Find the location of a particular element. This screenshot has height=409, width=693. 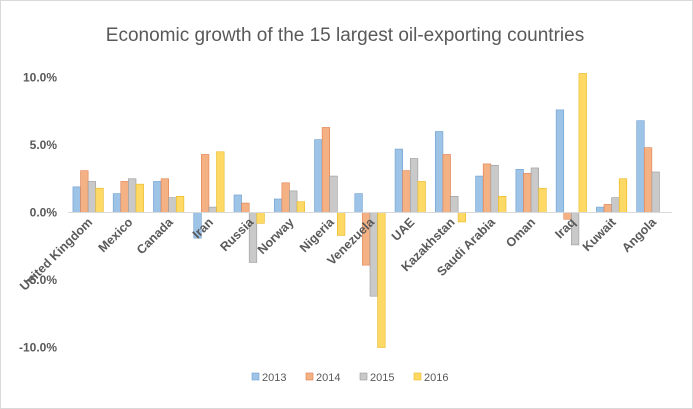

legend-label-2014: 2014 is located at coordinates (328, 378).